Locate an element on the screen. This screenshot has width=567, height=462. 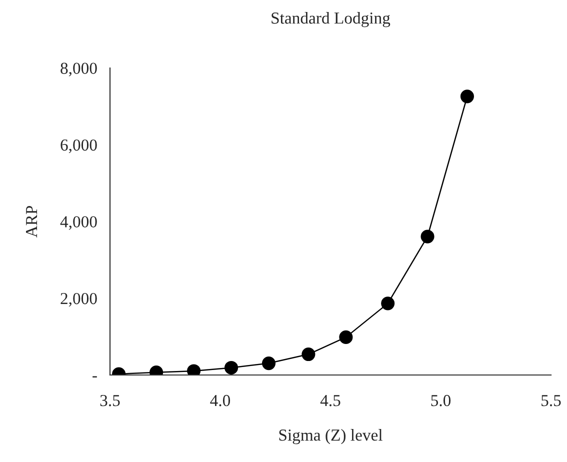
y-axis-title: ARP is located at coordinates (32, 222).